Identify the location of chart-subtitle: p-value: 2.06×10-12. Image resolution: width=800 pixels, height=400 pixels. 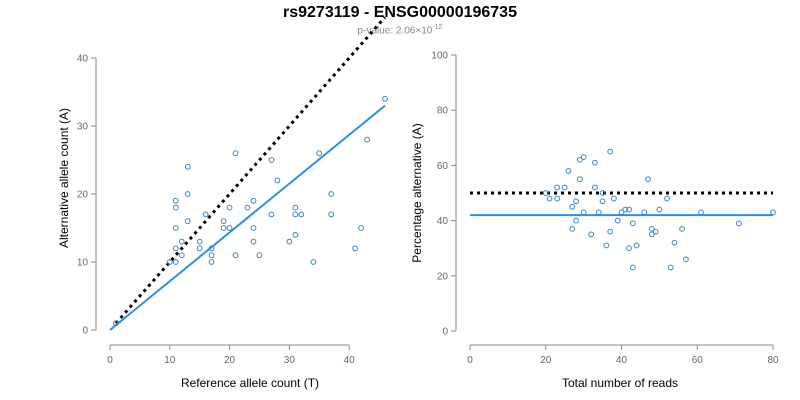
(400, 30).